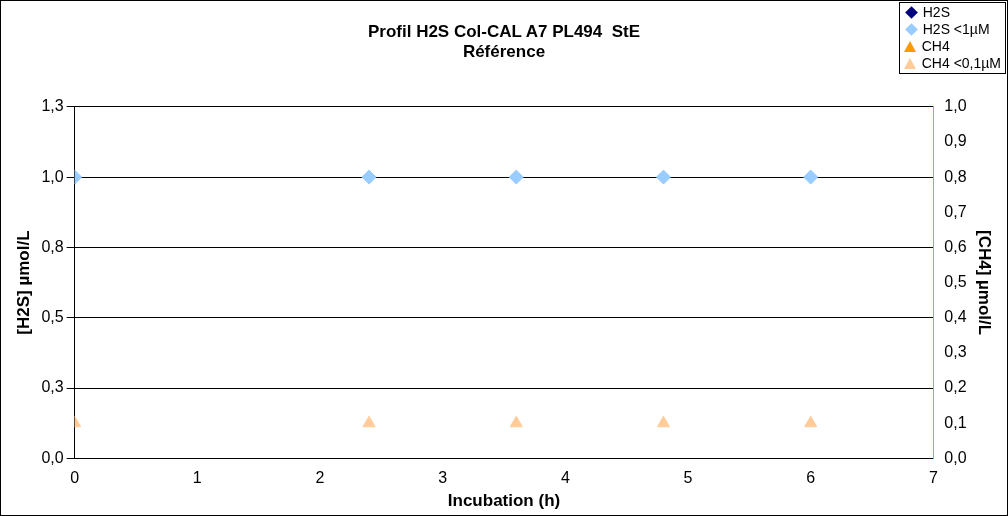  What do you see at coordinates (985, 283) in the screenshot?
I see `y2-axis-title: [CH4] µmol/L` at bounding box center [985, 283].